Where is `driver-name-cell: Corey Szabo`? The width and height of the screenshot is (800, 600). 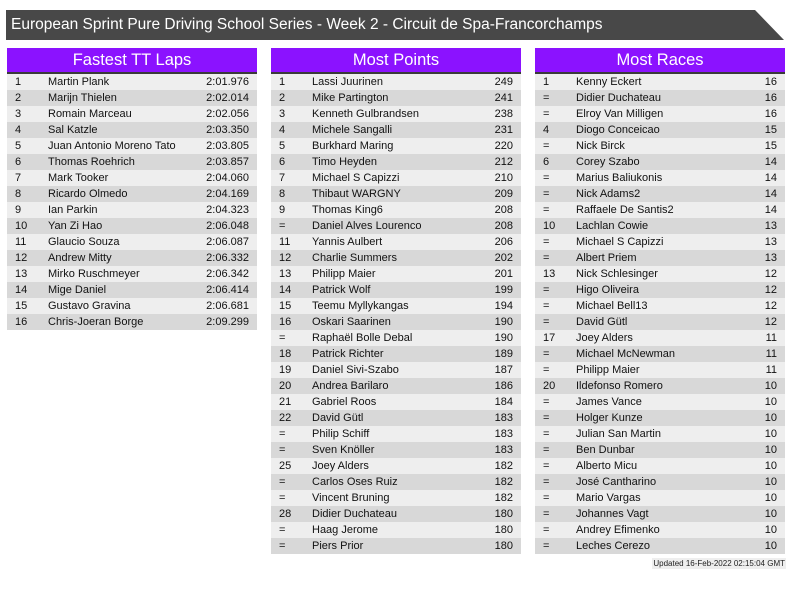
driver-name-cell: Corey Szabo is located at coordinates (608, 162).